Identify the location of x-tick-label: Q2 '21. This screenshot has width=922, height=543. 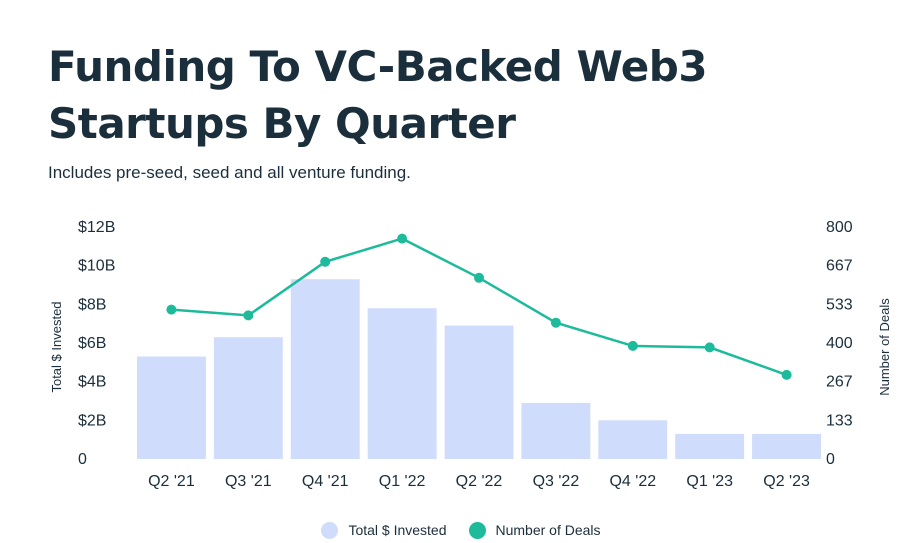
(171, 481).